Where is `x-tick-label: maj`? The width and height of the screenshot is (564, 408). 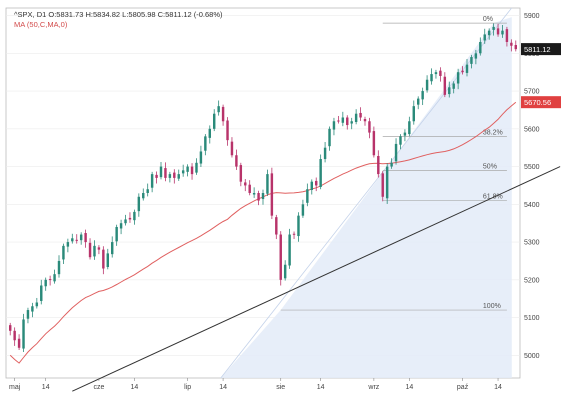 x-tick-label: maj is located at coordinates (15, 387).